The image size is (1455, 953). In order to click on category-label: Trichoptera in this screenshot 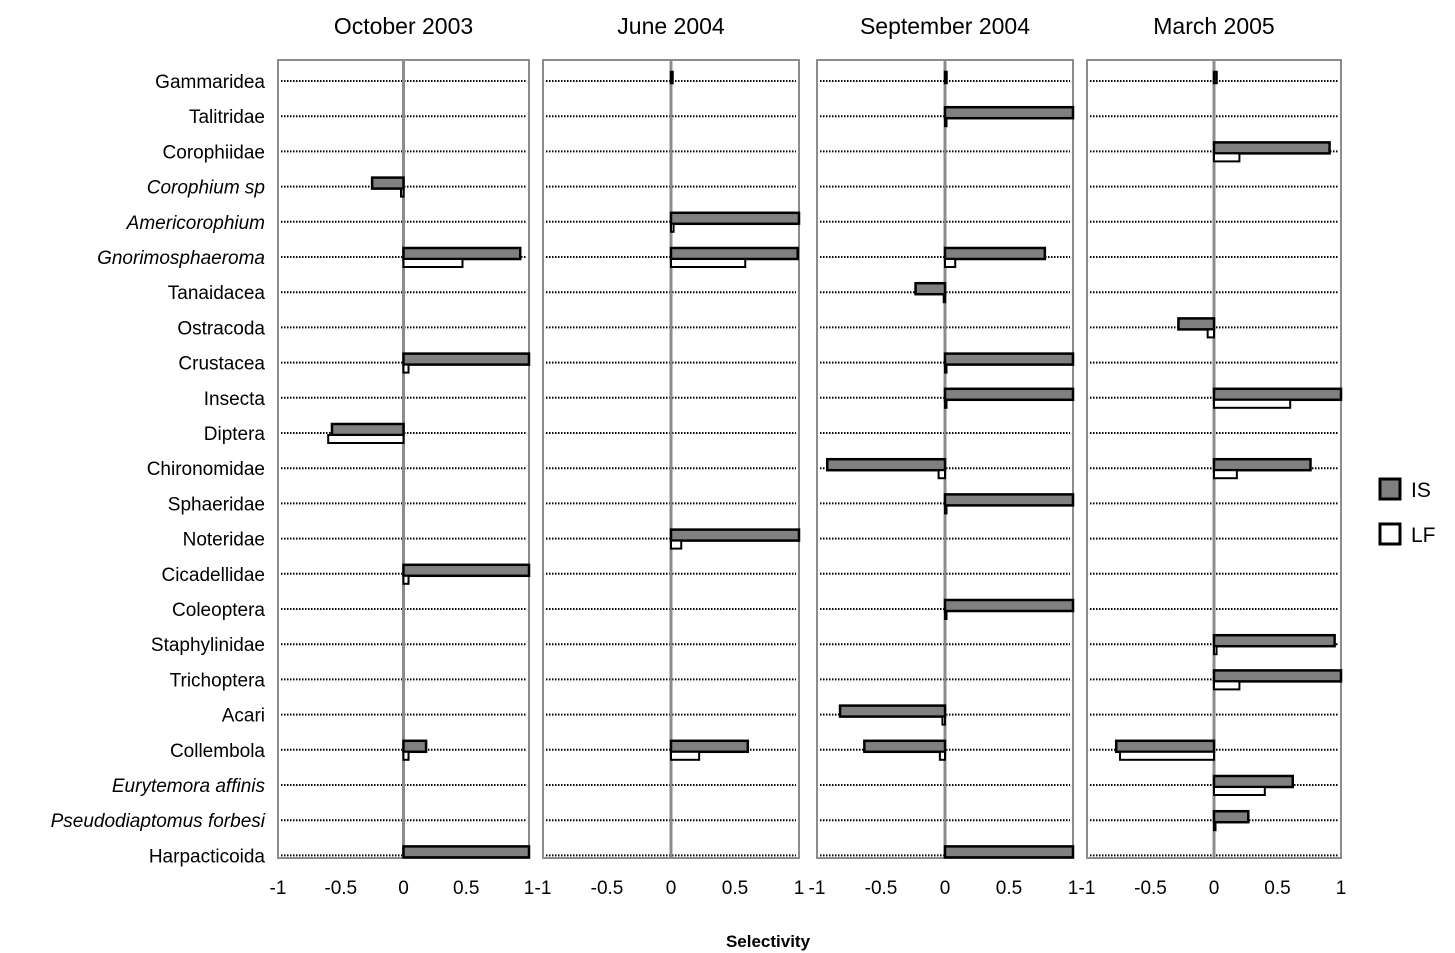, I will do `click(218, 680)`.